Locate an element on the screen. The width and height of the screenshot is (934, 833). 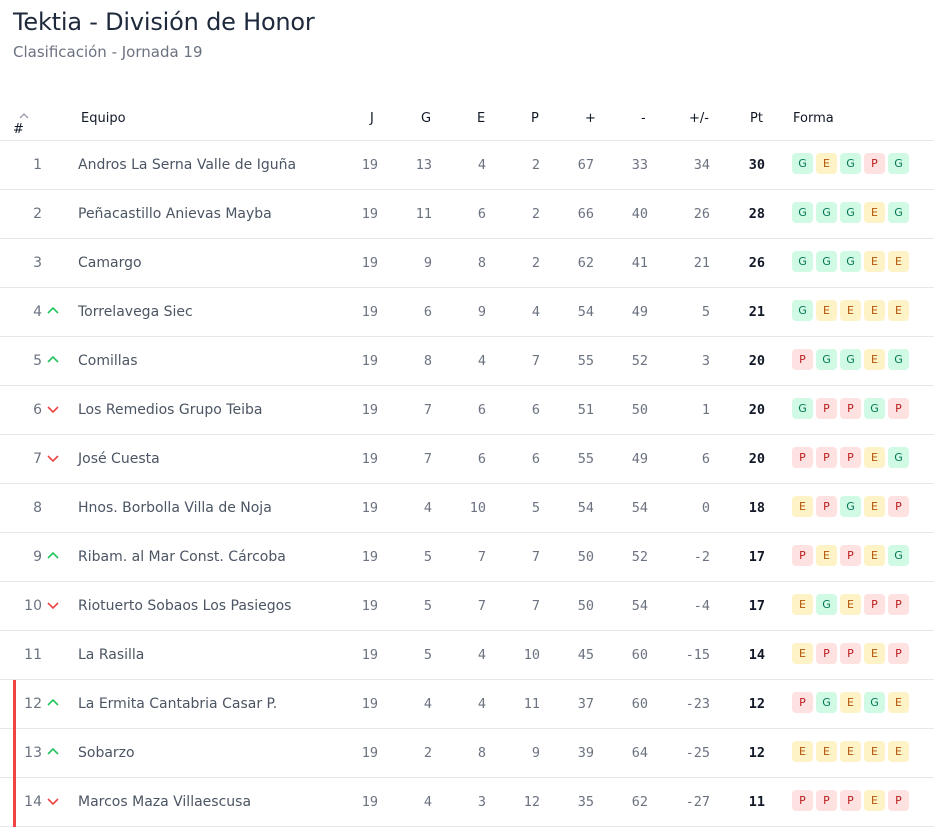
column-header-played: J is located at coordinates (372, 118).